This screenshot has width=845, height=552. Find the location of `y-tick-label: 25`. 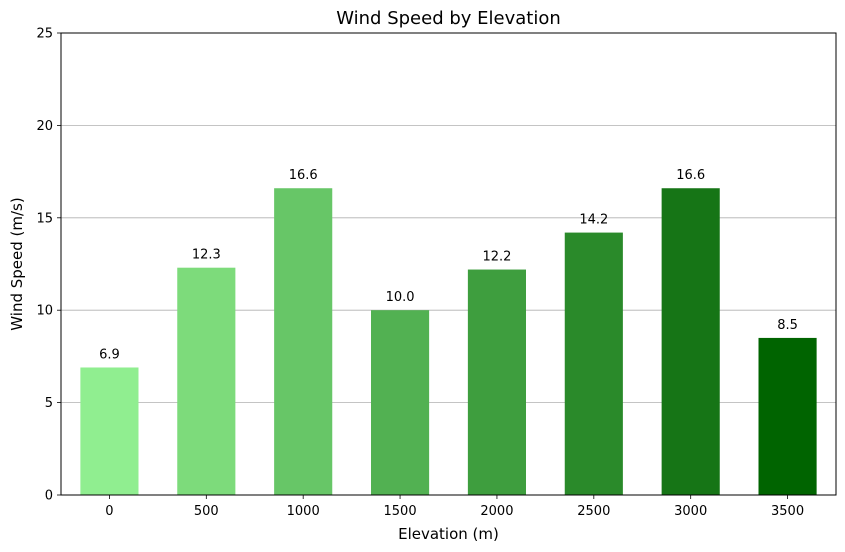

y-tick-label: 25 is located at coordinates (44, 34).